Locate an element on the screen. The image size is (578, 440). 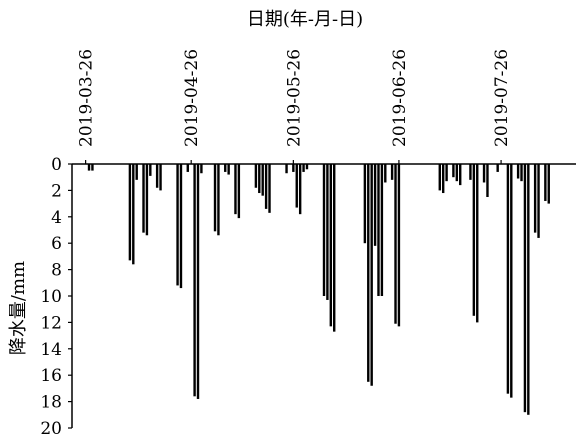
x-axis-title: 日期(年-月-日) is located at coordinates (305, 19).